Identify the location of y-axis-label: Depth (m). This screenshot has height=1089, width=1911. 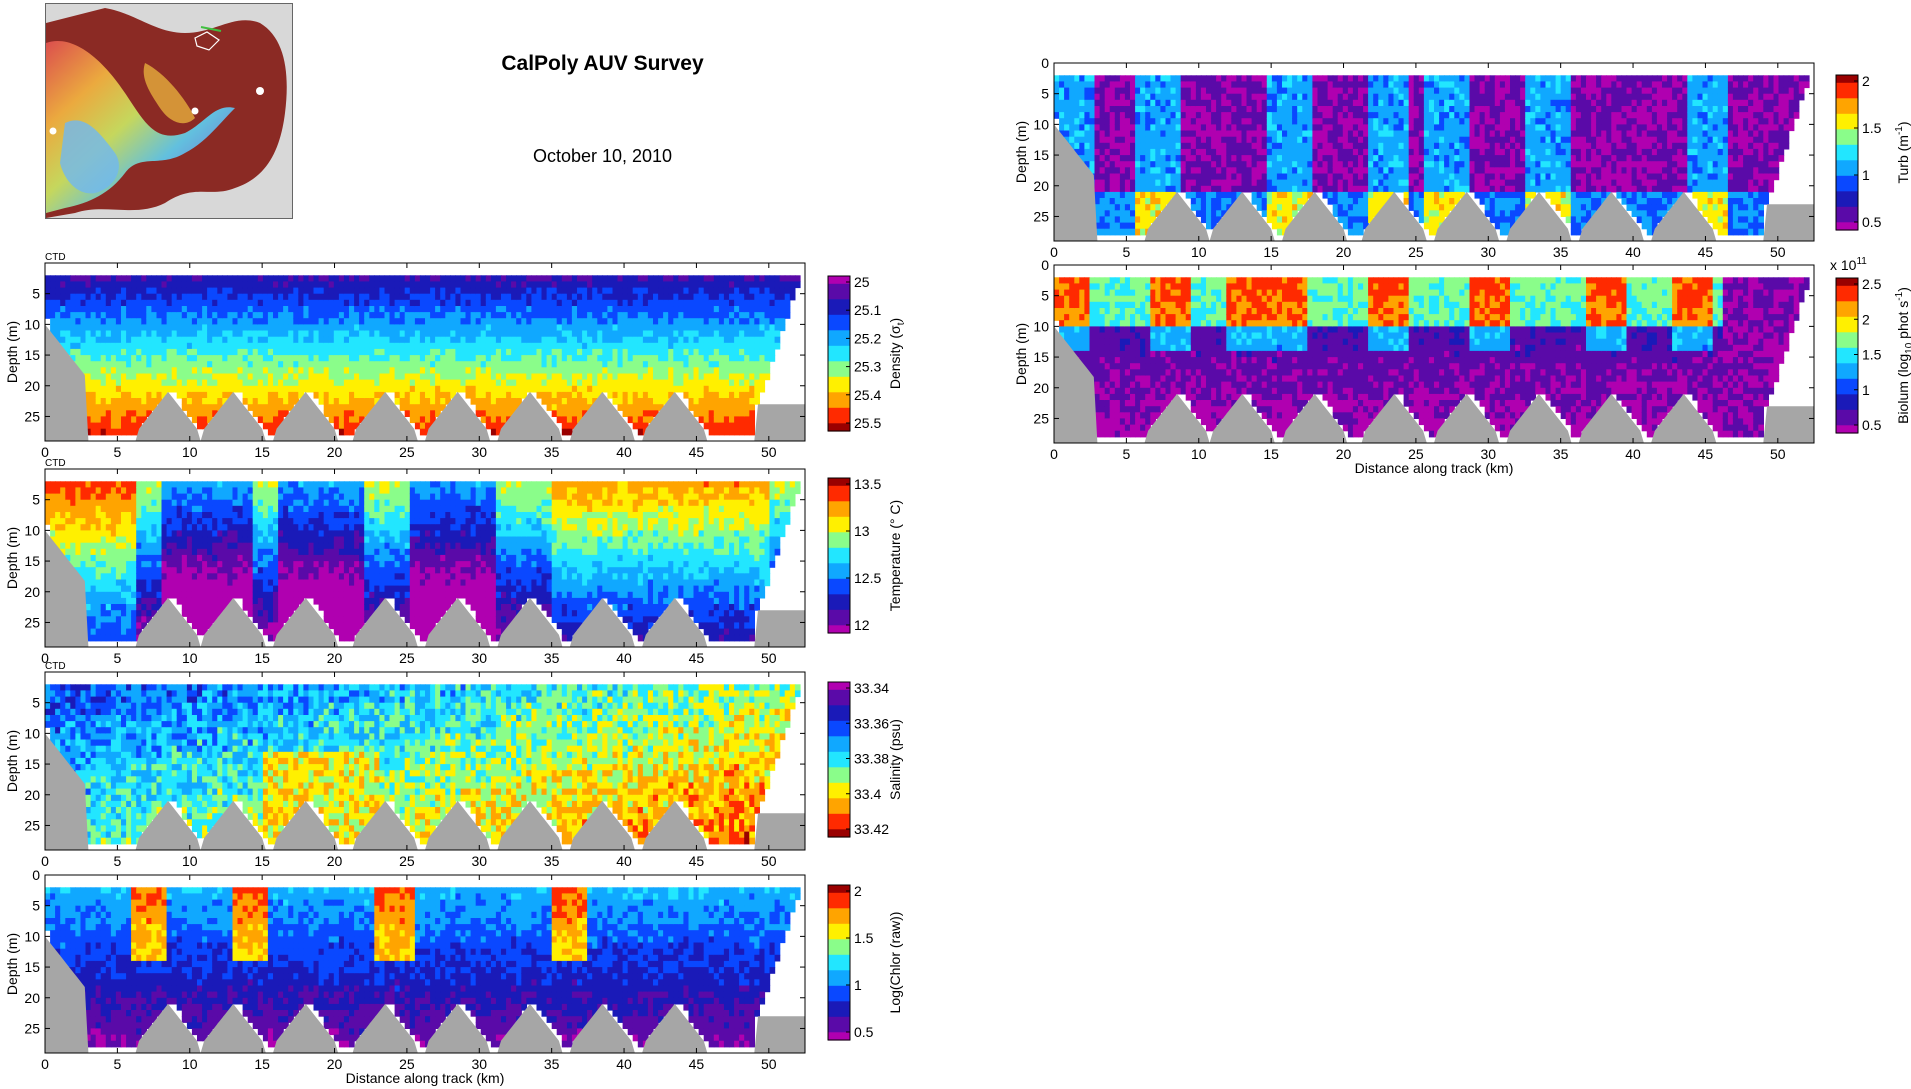
(12, 352).